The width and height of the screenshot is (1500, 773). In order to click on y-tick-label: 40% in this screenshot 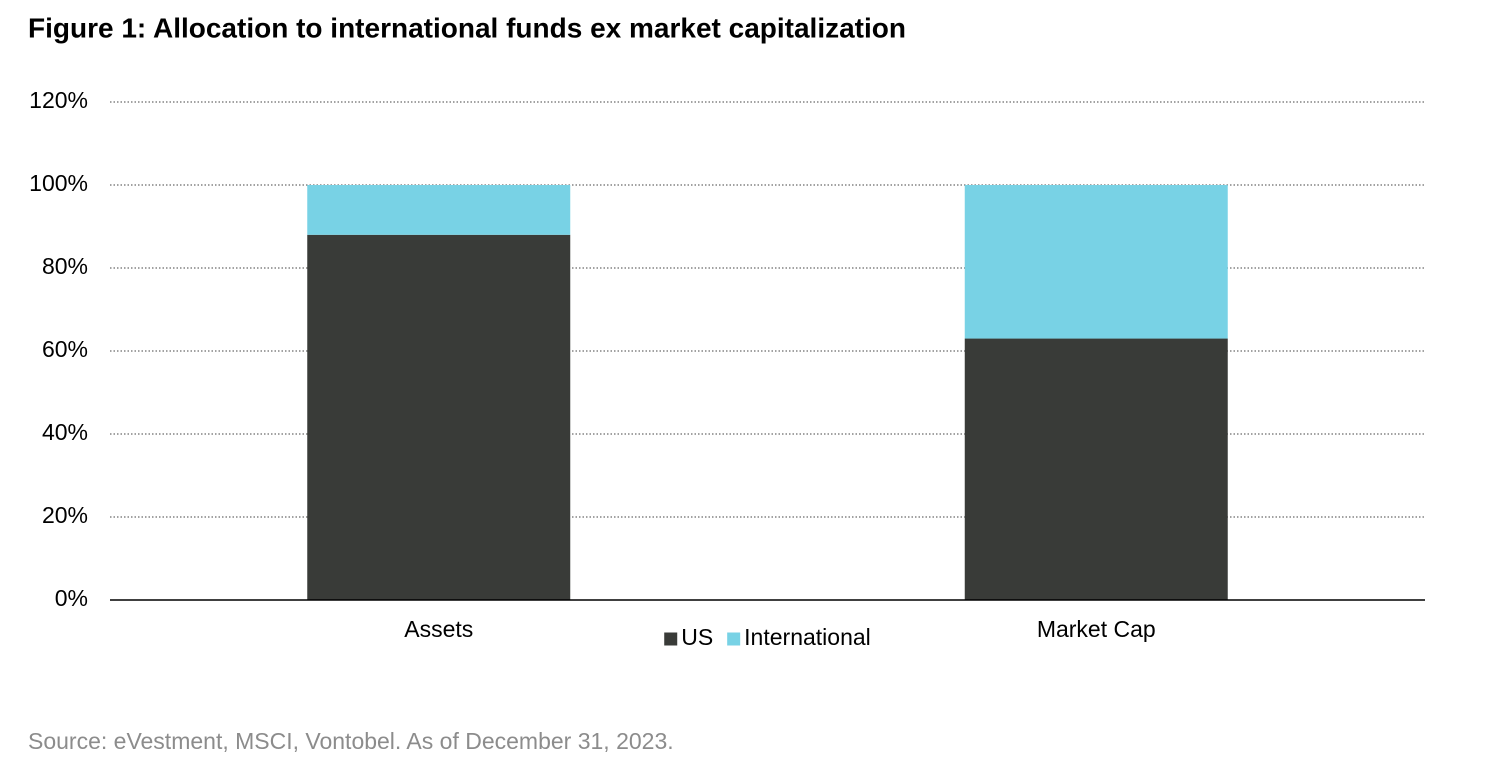, I will do `click(65, 432)`.